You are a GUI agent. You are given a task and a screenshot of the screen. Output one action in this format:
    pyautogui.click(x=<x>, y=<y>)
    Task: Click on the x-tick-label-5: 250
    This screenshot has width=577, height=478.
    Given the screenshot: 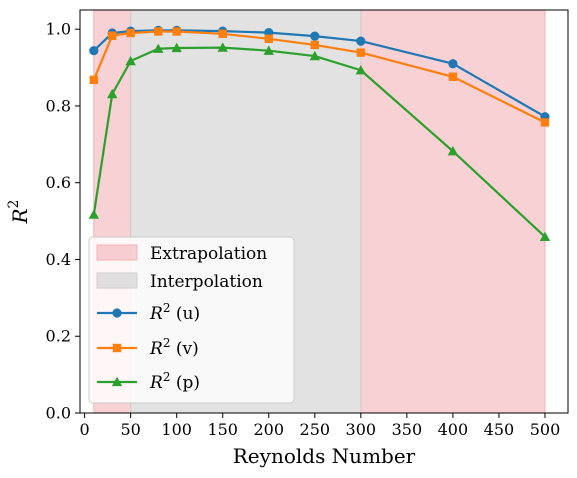 What is the action you would take?
    pyautogui.click(x=315, y=429)
    